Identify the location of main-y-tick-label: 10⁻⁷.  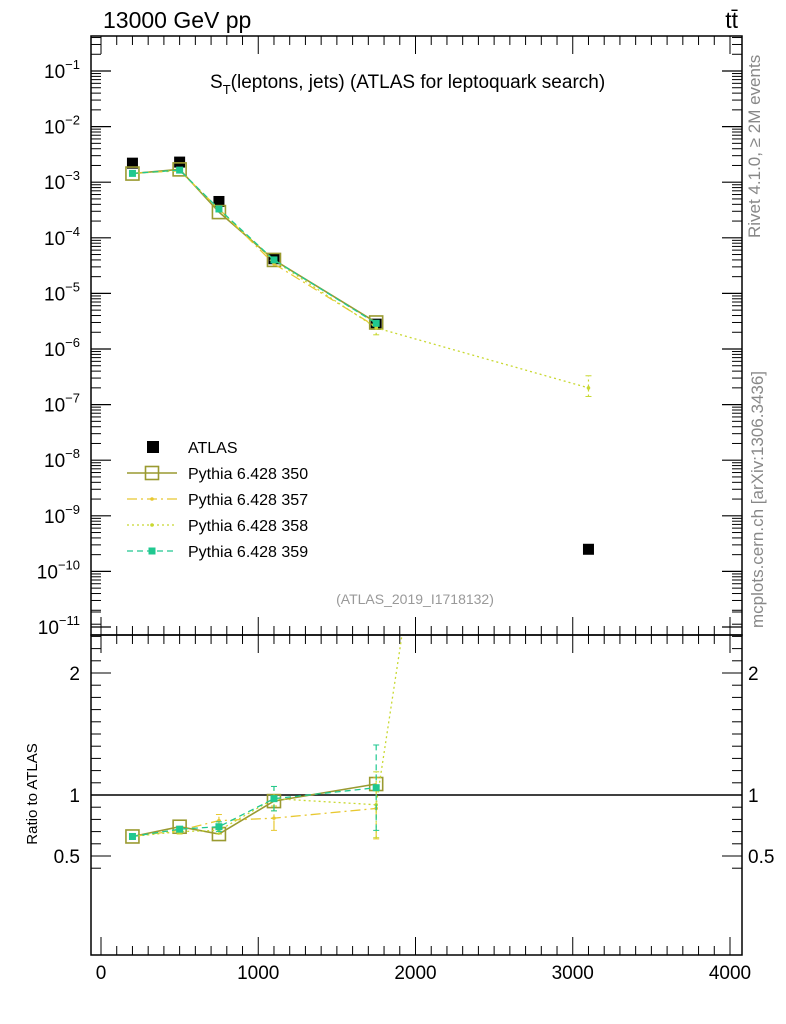
(62, 404).